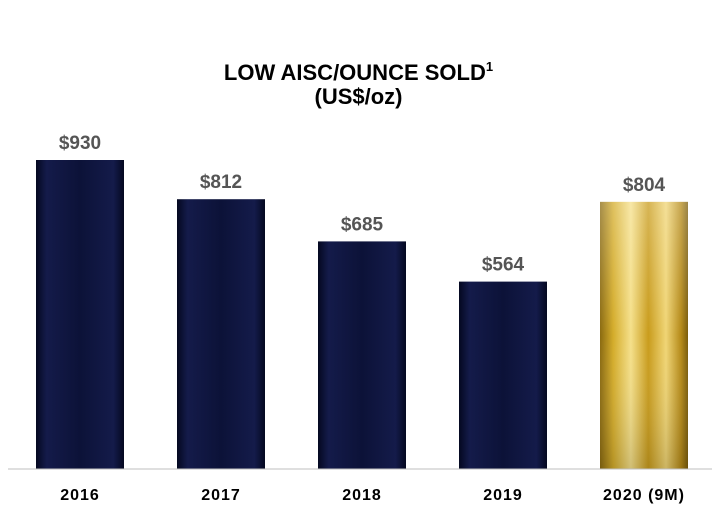 This screenshot has width=717, height=530. I want to click on bar-2019, so click(503, 375).